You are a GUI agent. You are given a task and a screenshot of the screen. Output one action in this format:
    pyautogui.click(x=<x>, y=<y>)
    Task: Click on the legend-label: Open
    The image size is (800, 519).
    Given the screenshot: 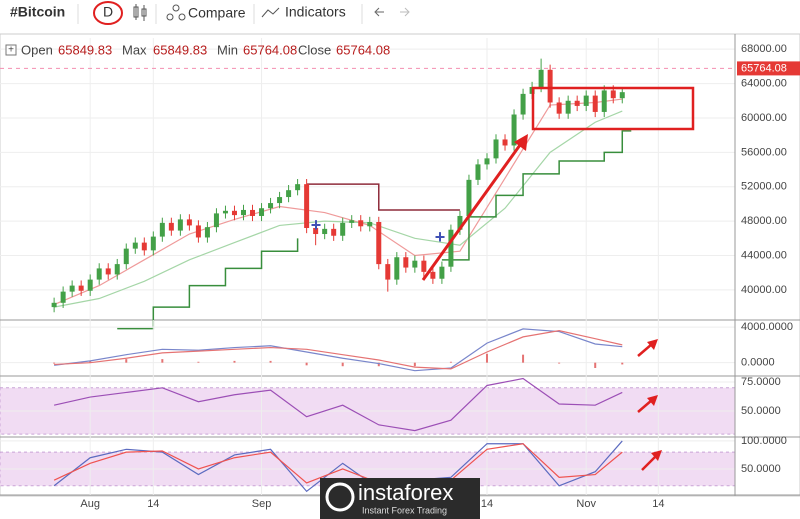 What is the action you would take?
    pyautogui.click(x=37, y=49)
    